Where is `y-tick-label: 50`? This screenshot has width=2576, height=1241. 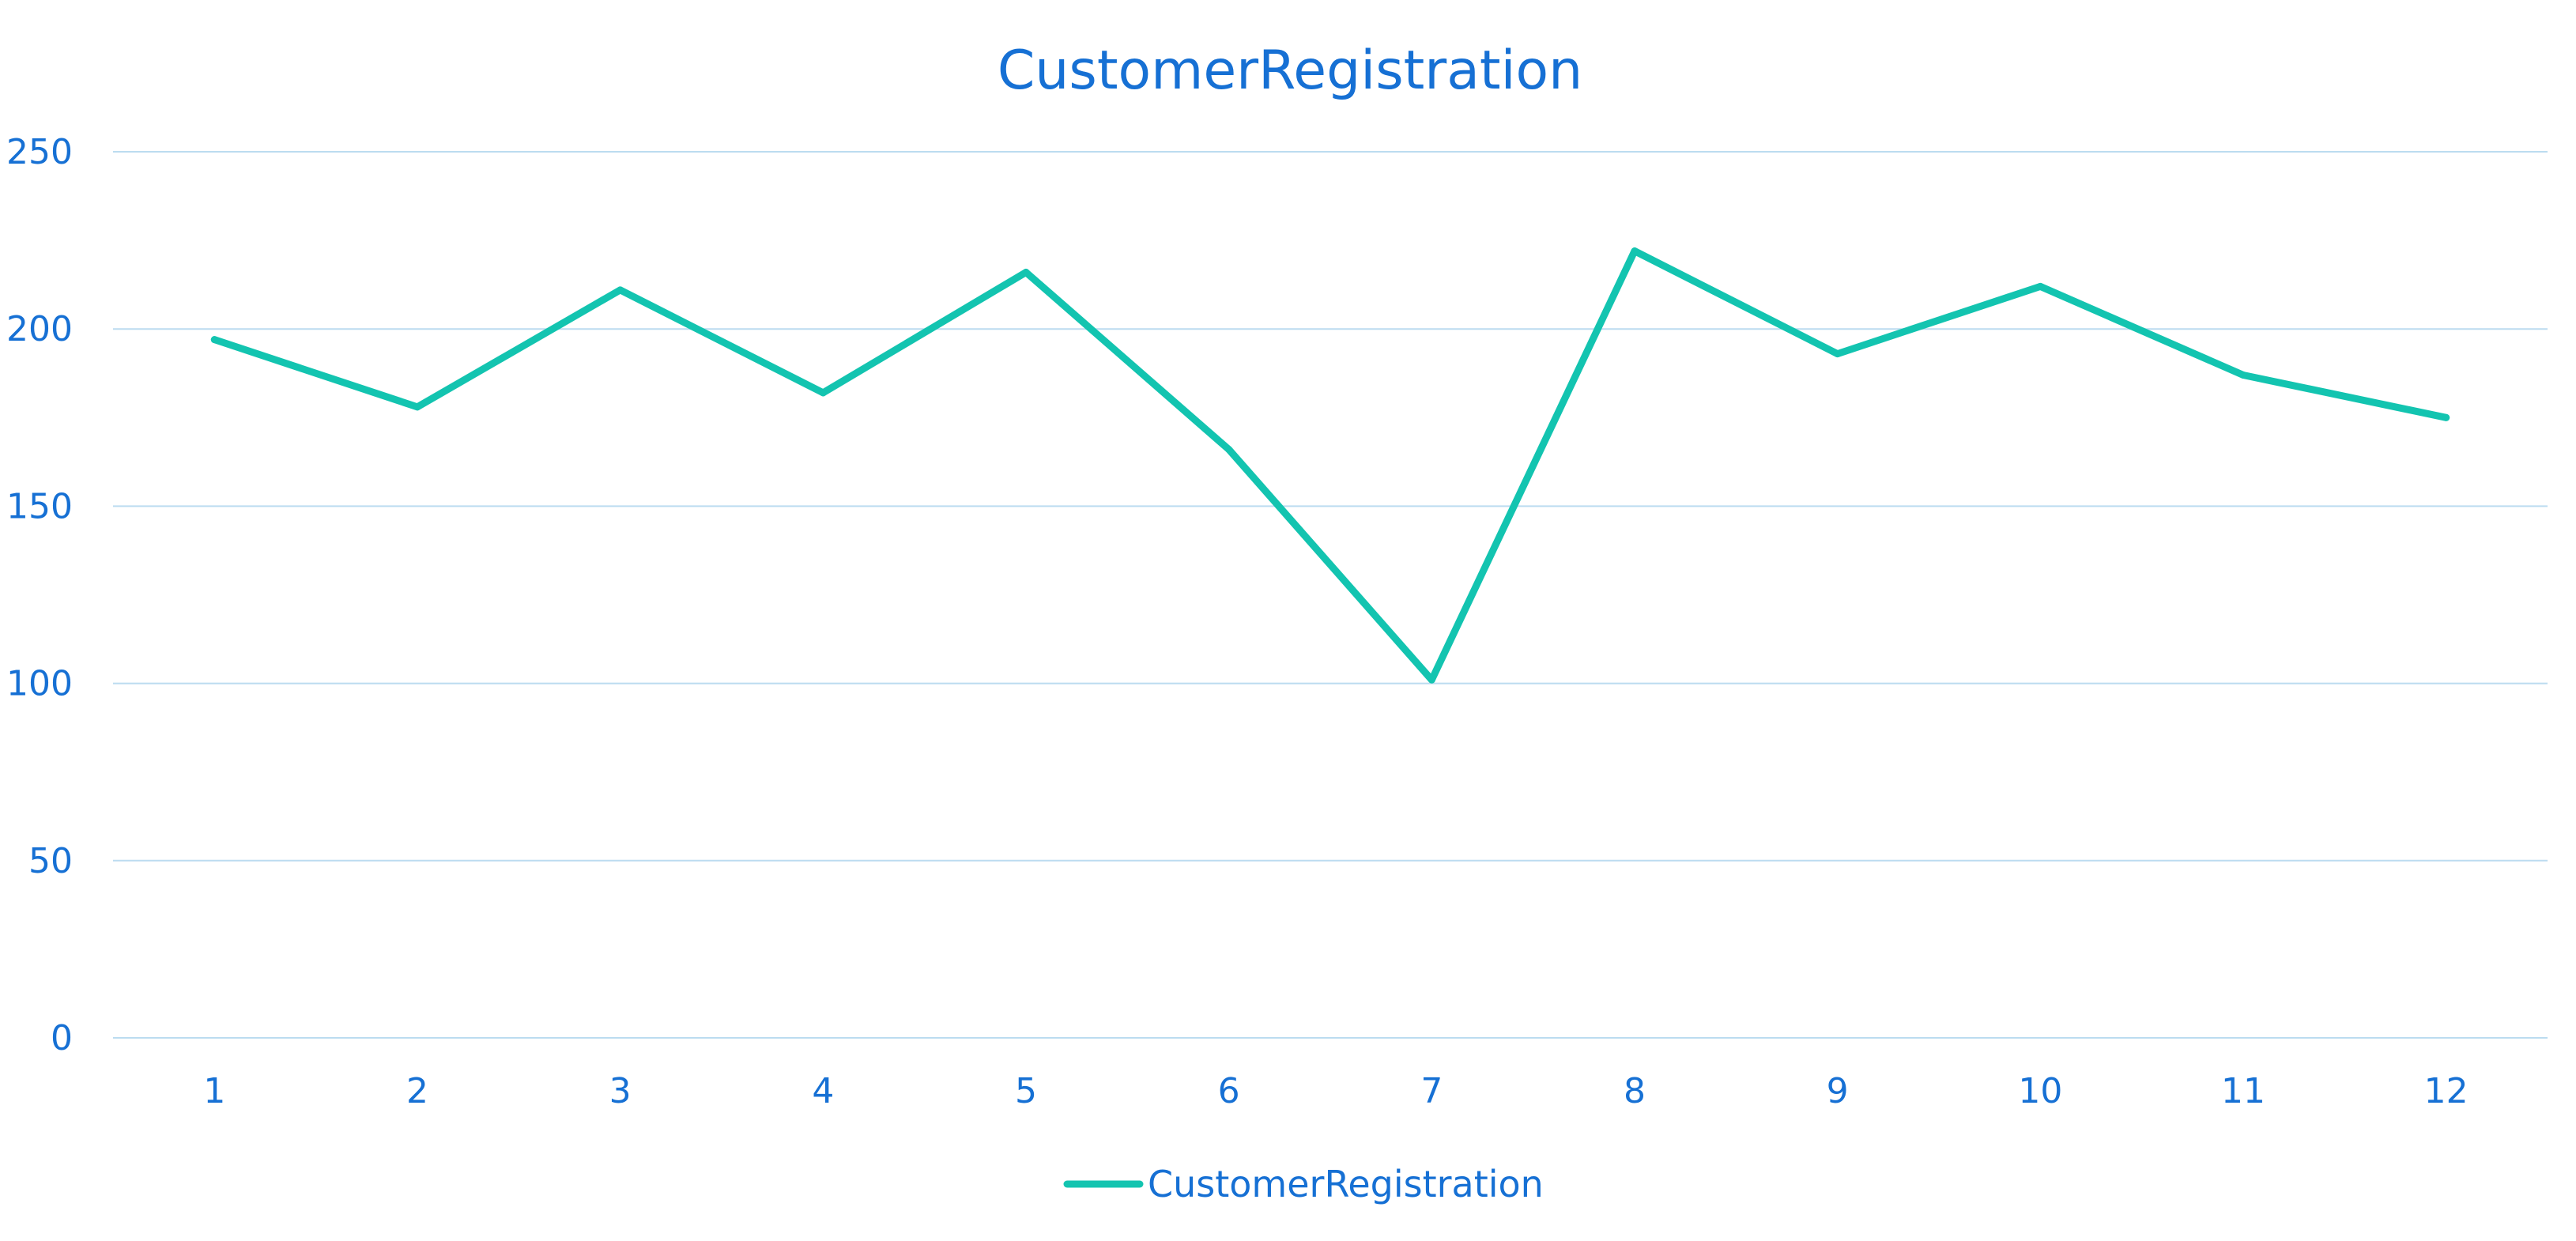
y-tick-label: 50 is located at coordinates (50, 861).